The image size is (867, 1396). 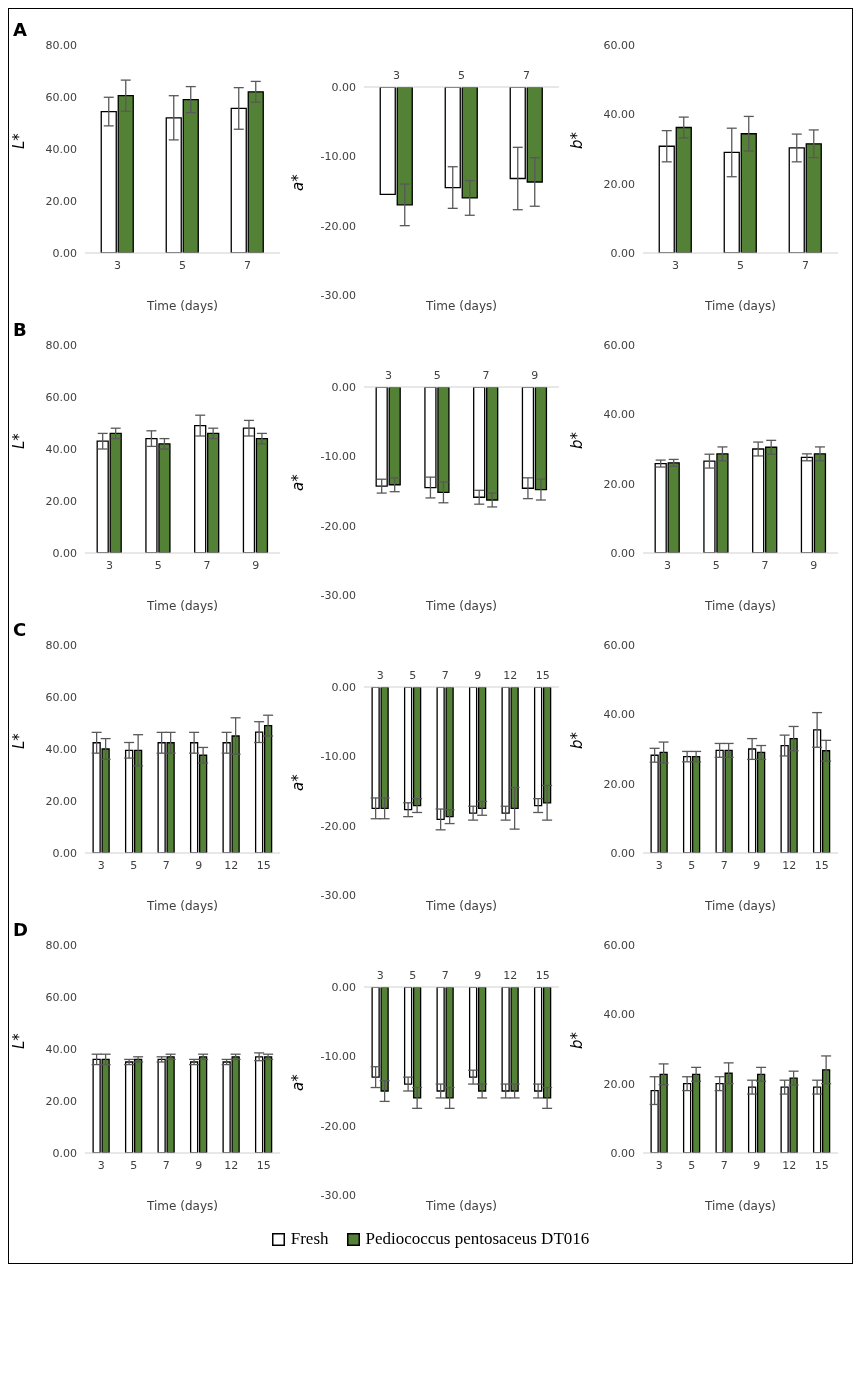 What do you see at coordinates (20, 329) in the screenshot?
I see `chart-title: B` at bounding box center [20, 329].